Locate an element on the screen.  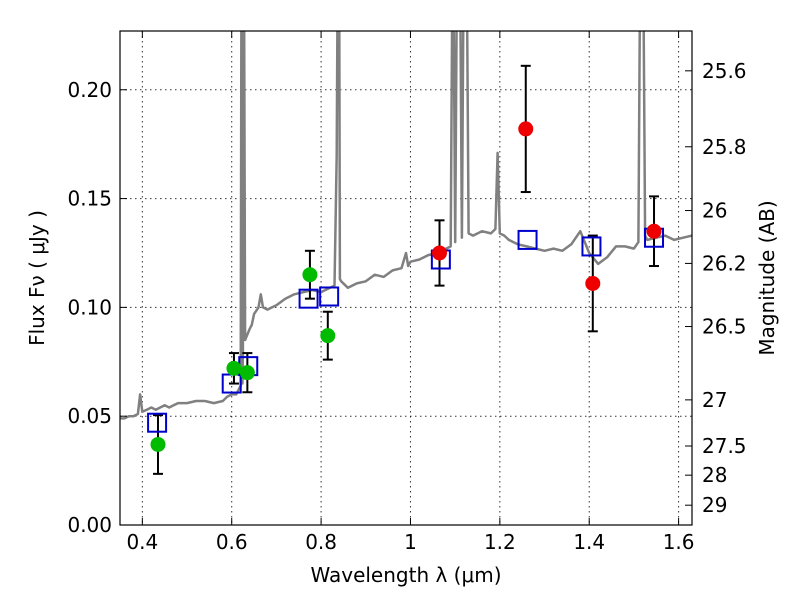
y-right-tick-label: 27.5 is located at coordinates (724, 446).